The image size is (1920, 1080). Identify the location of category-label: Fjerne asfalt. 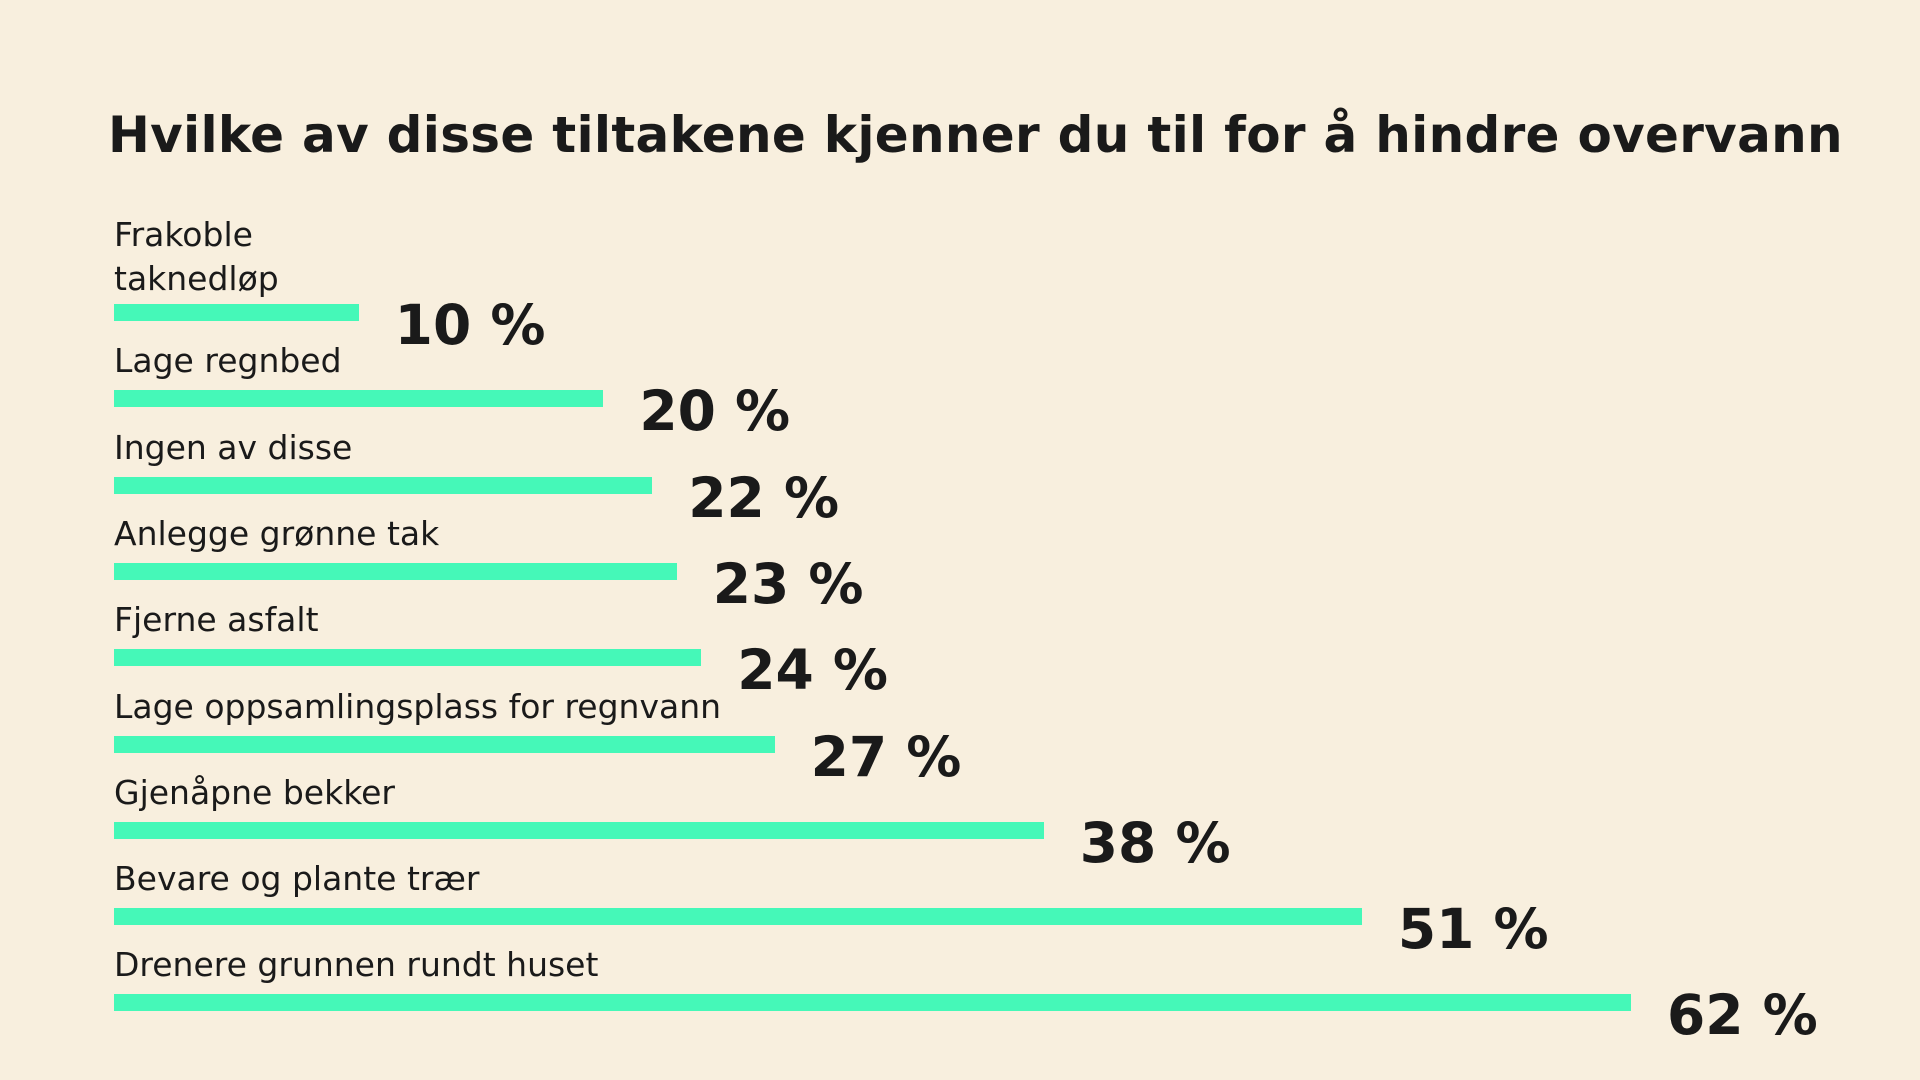
(216, 620).